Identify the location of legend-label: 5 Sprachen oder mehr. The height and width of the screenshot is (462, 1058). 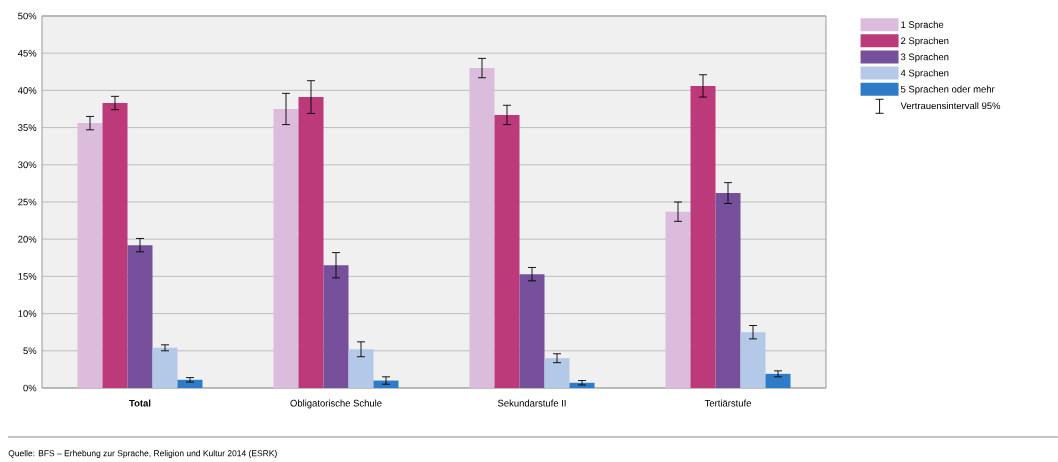
(947, 90).